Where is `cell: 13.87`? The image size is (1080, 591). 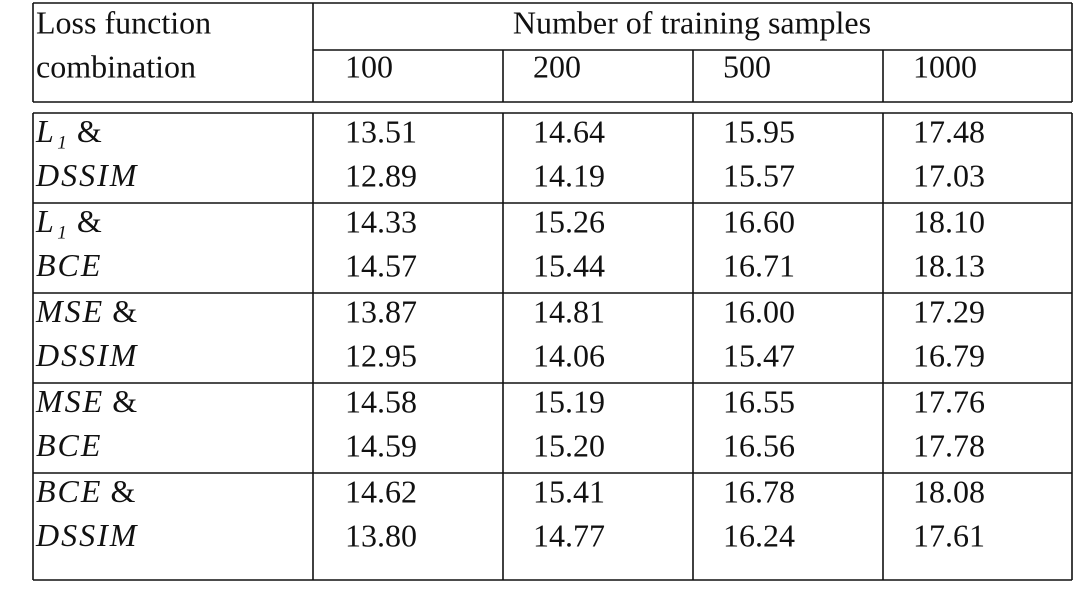
cell: 13.87 is located at coordinates (381, 311).